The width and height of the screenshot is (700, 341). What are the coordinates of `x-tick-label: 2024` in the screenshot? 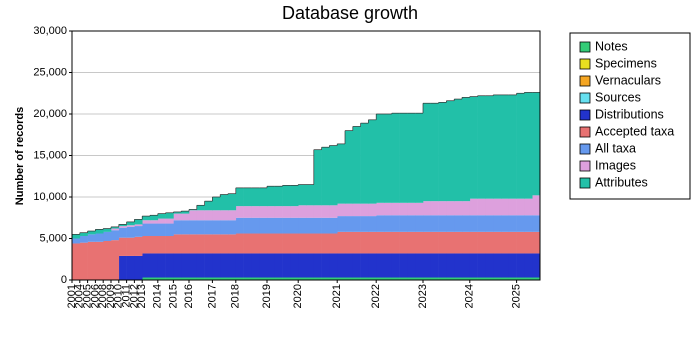 It's located at (470, 296).